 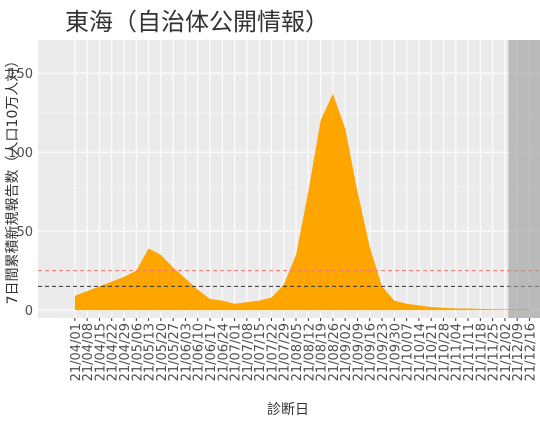 What do you see at coordinates (481, 352) in the screenshot?
I see `x-tick-label: 21/11/18` at bounding box center [481, 352].